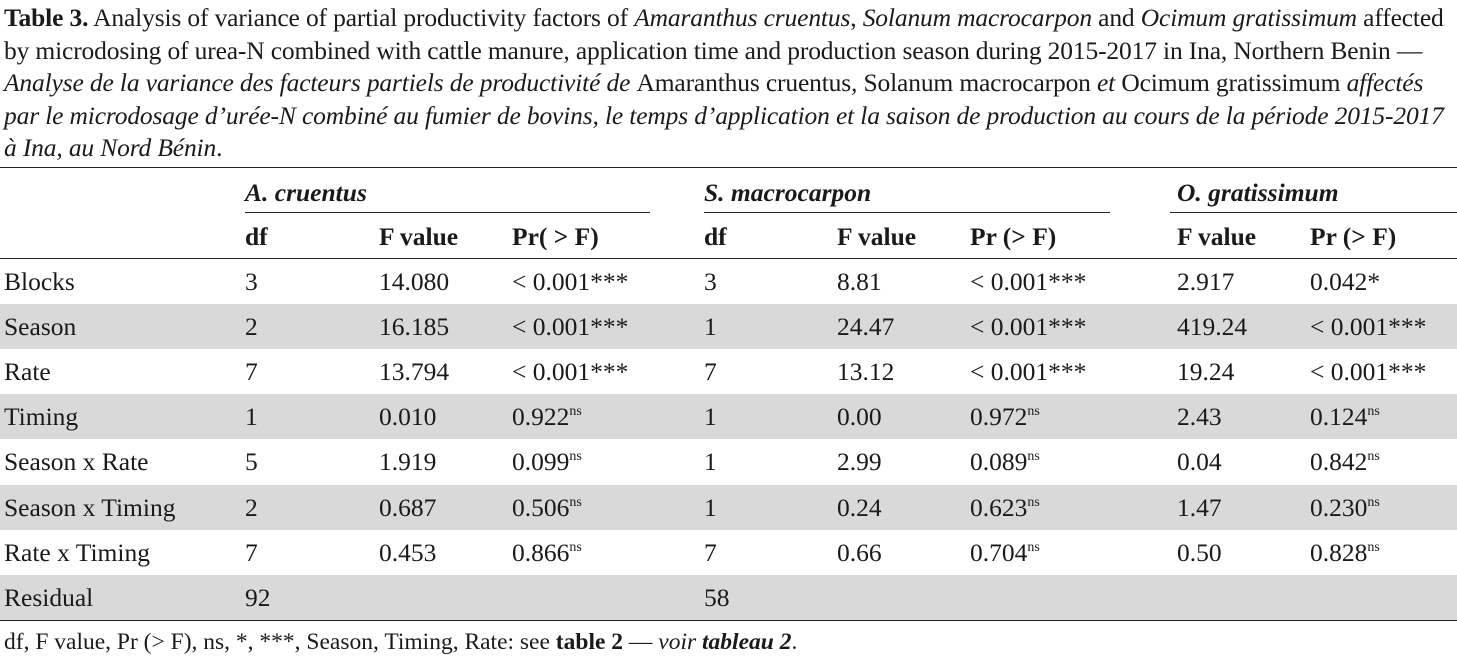 This screenshot has height=666, width=1457. I want to click on row-label: Blocks, so click(39, 282).